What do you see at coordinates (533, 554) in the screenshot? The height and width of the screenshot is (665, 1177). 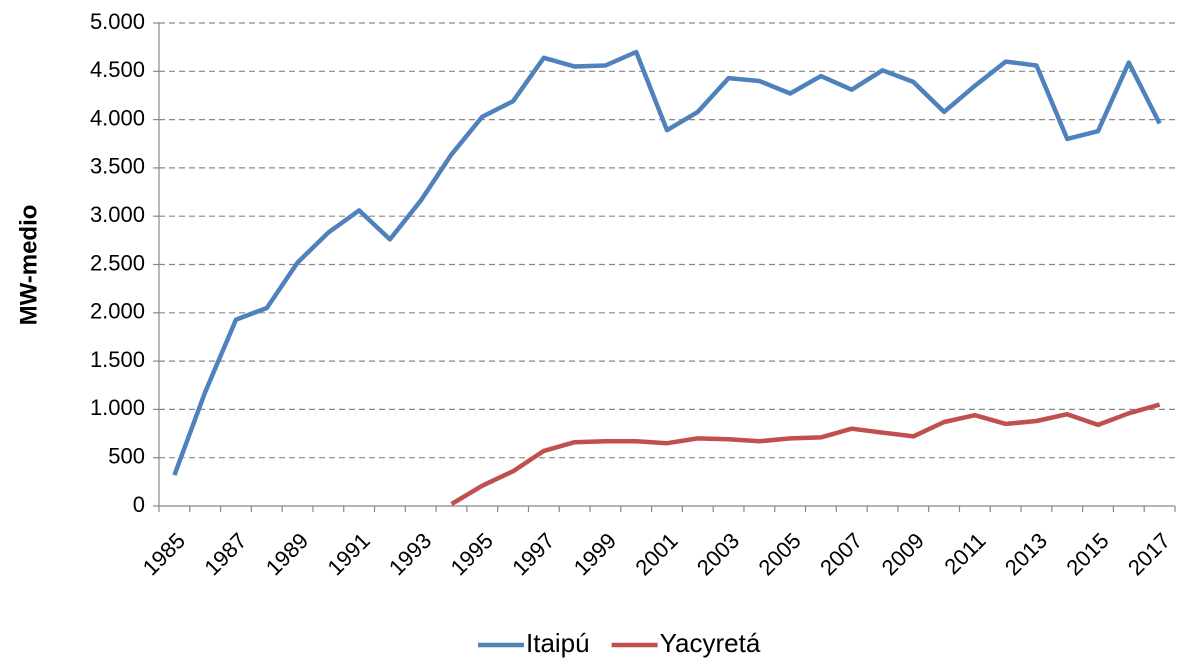 I see `x-tick-label: 1997` at bounding box center [533, 554].